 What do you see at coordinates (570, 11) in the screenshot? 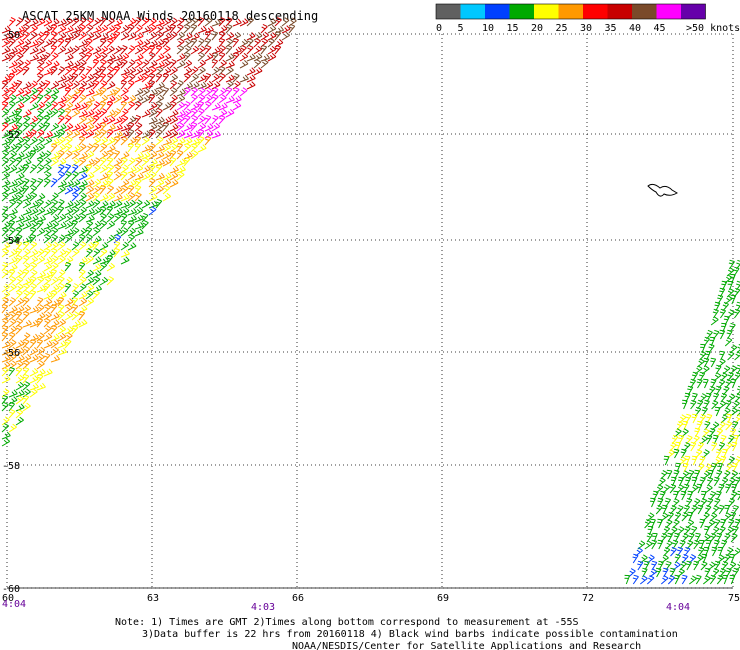
I see `legend-frame` at bounding box center [570, 11].